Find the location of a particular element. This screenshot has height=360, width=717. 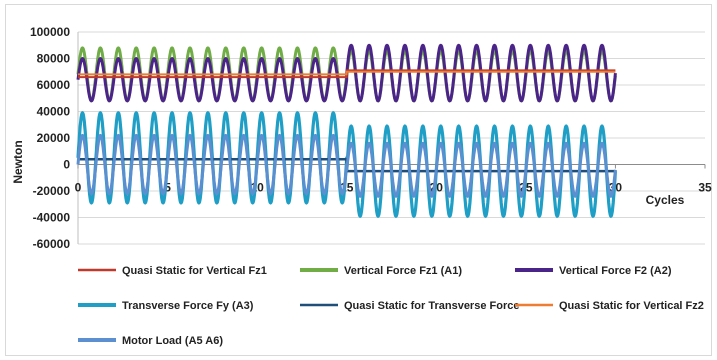

y-tick-label: -20000 is located at coordinates (52, 191).